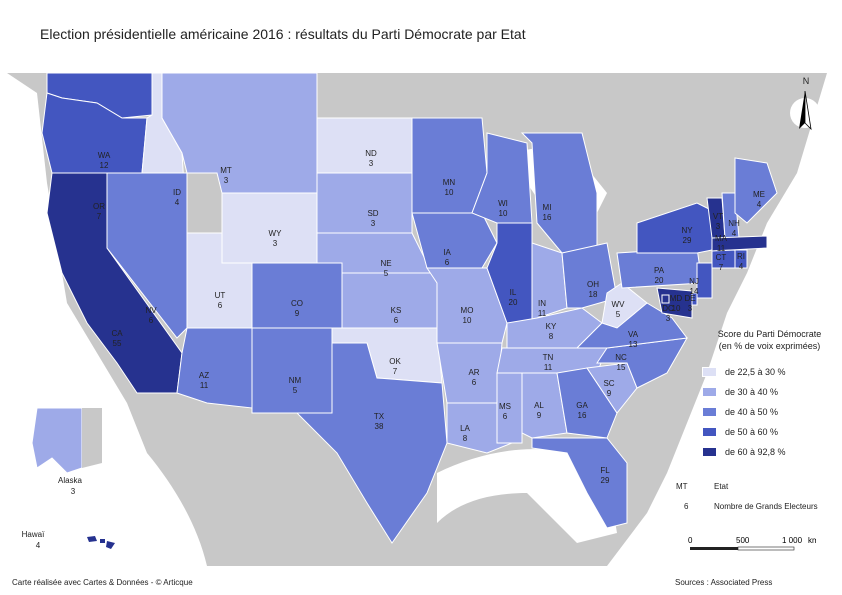  What do you see at coordinates (721, 486) in the screenshot?
I see `key-code-meaning: Etat` at bounding box center [721, 486].